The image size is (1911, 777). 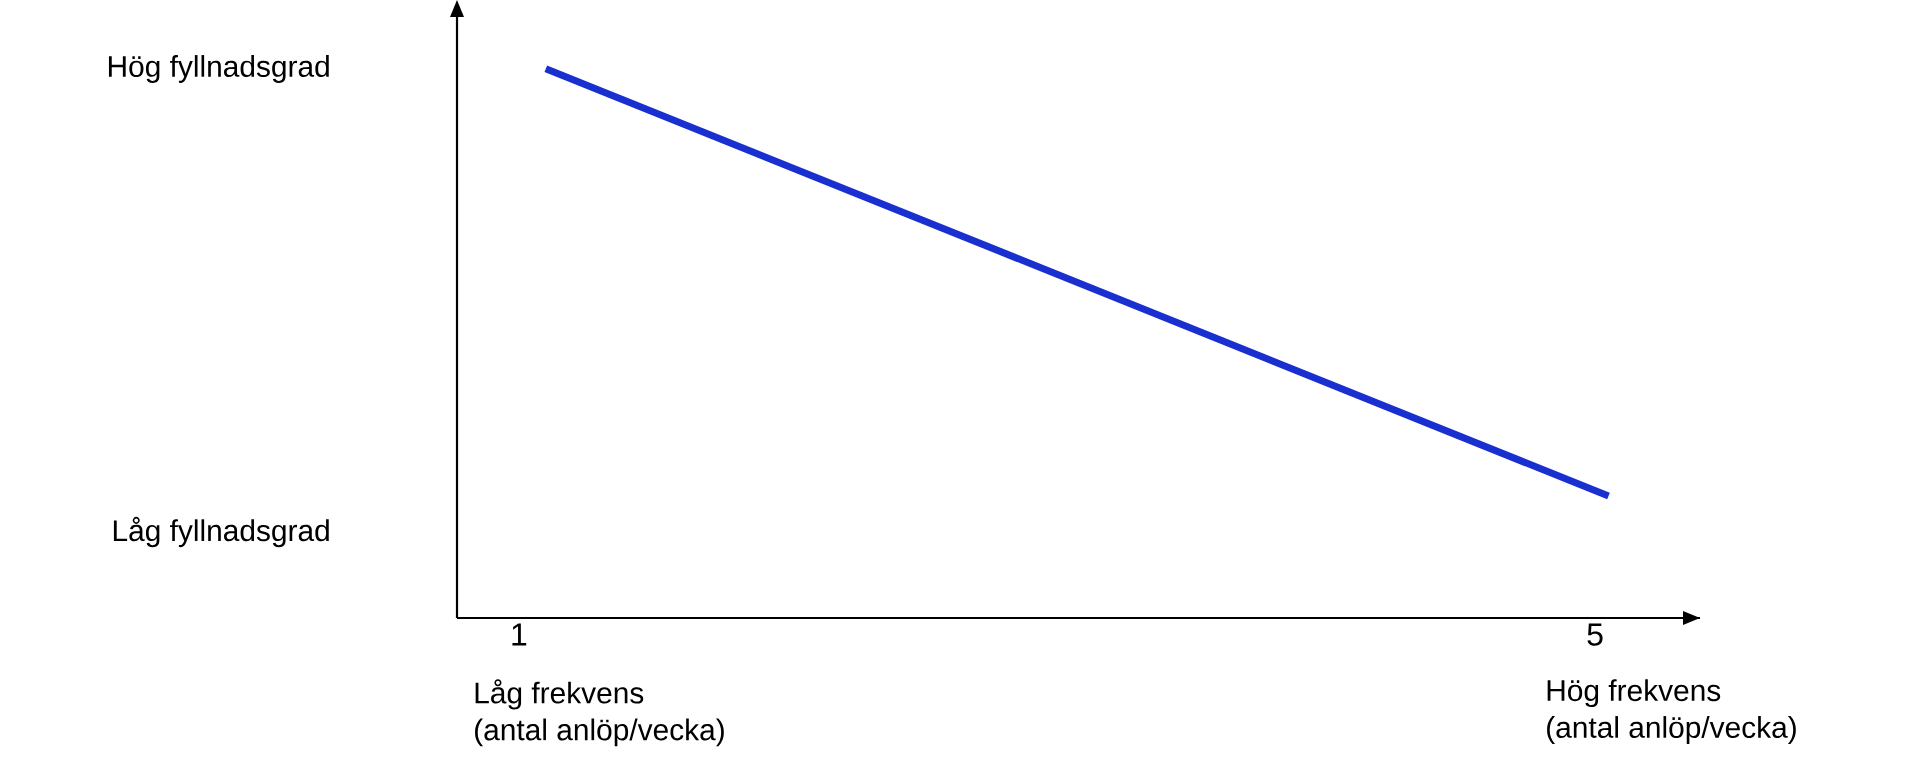 I want to click on x-tick-label: 1, so click(x=519, y=634).